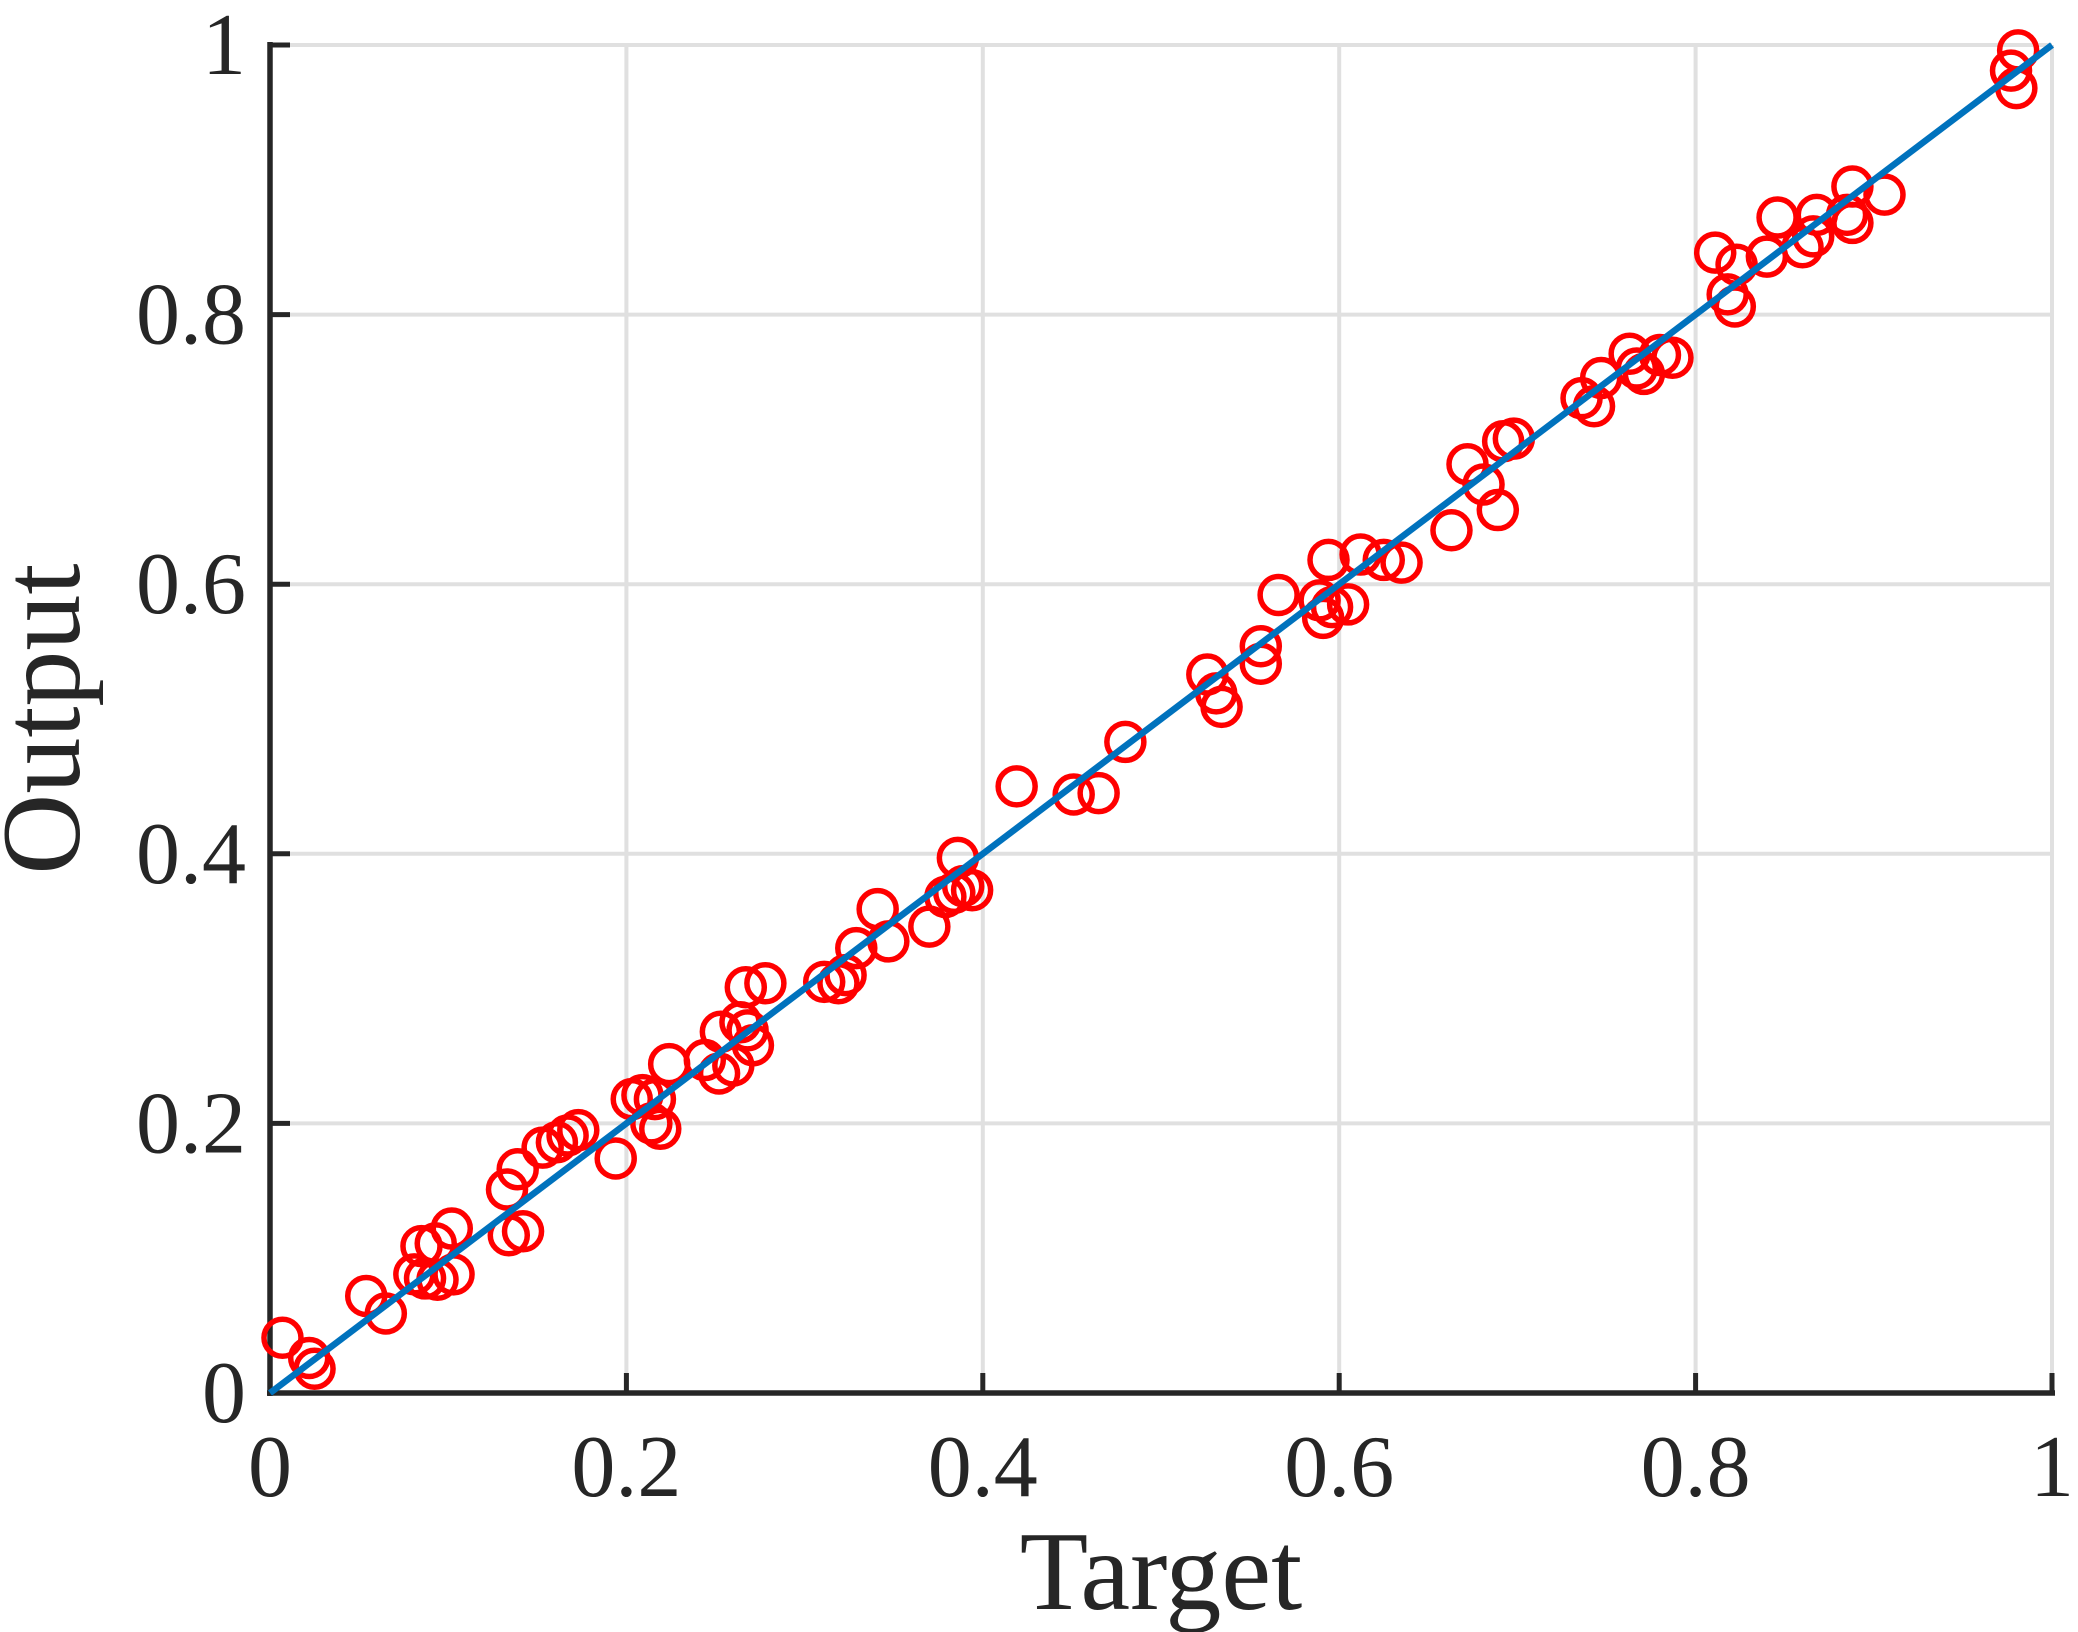 Image resolution: width=2078 pixels, height=1632 pixels. Describe the element at coordinates (191, 854) in the screenshot. I see `y-tick-label: 0.4` at that location.